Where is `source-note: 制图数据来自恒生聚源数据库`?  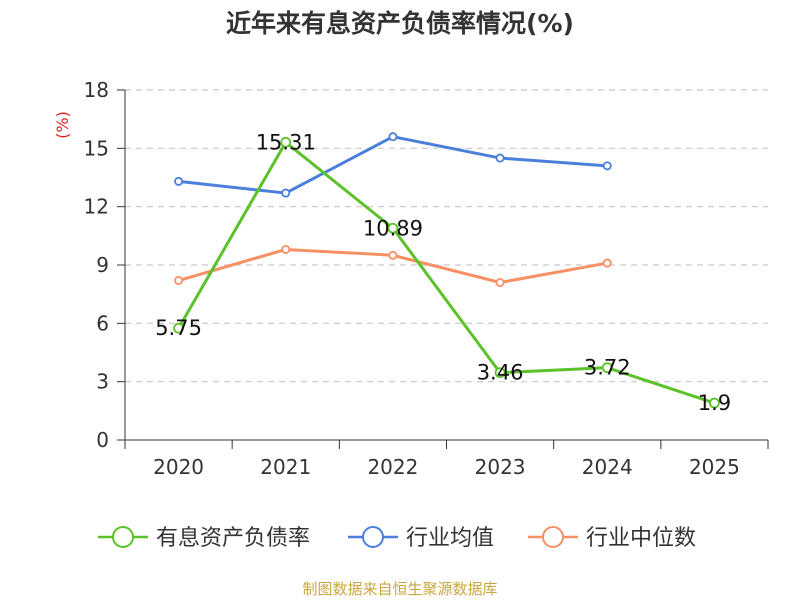 source-note: 制图数据来自恒生聚源数据库 is located at coordinates (400, 589).